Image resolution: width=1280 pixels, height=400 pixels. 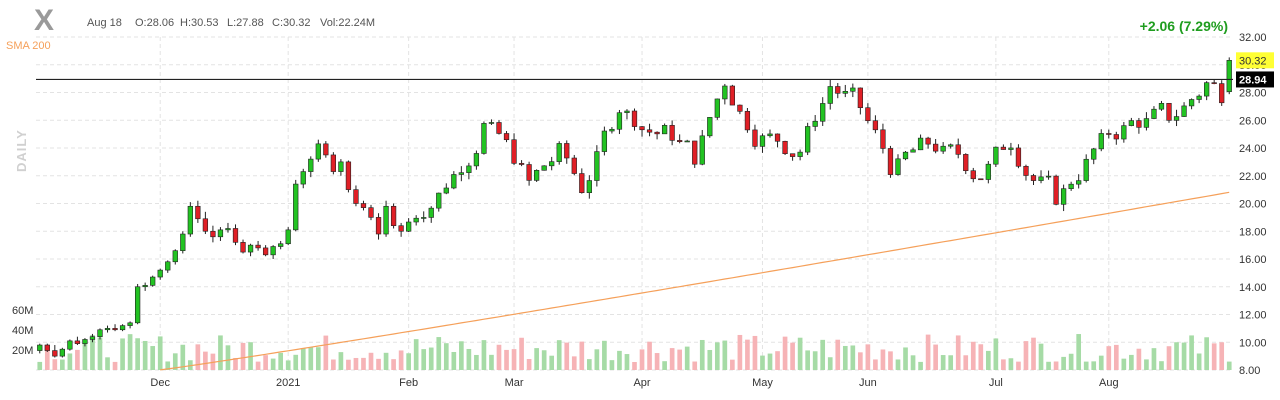 What do you see at coordinates (762, 383) in the screenshot?
I see `x-tick-label: May` at bounding box center [762, 383].